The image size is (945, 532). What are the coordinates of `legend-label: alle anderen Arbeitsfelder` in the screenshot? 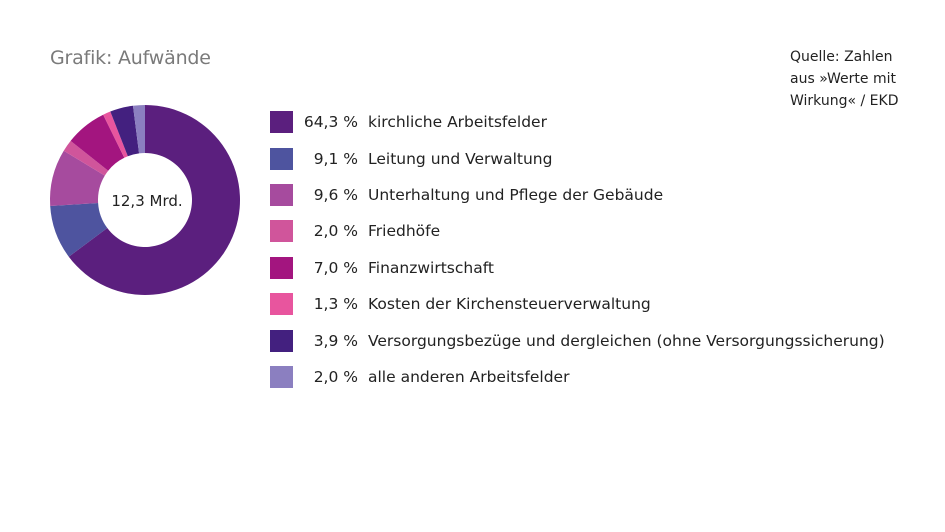 It's located at (469, 376).